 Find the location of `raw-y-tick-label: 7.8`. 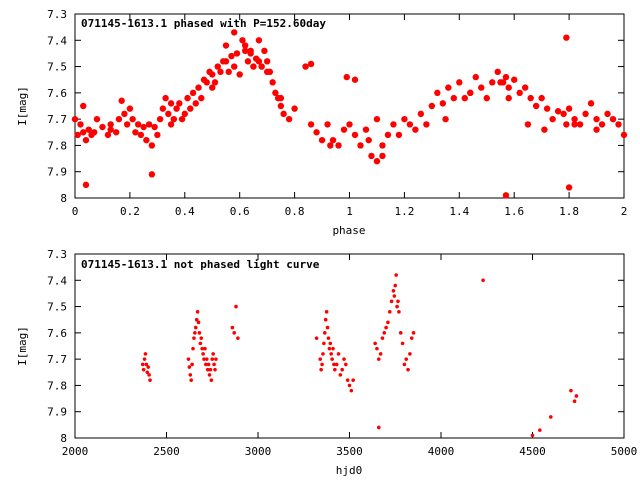

raw-y-tick-label: 7.8 is located at coordinates (57, 385).